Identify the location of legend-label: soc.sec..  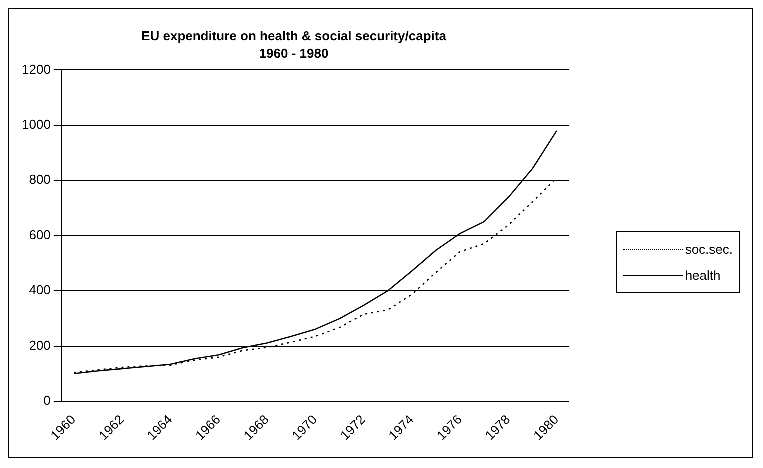
(709, 249).